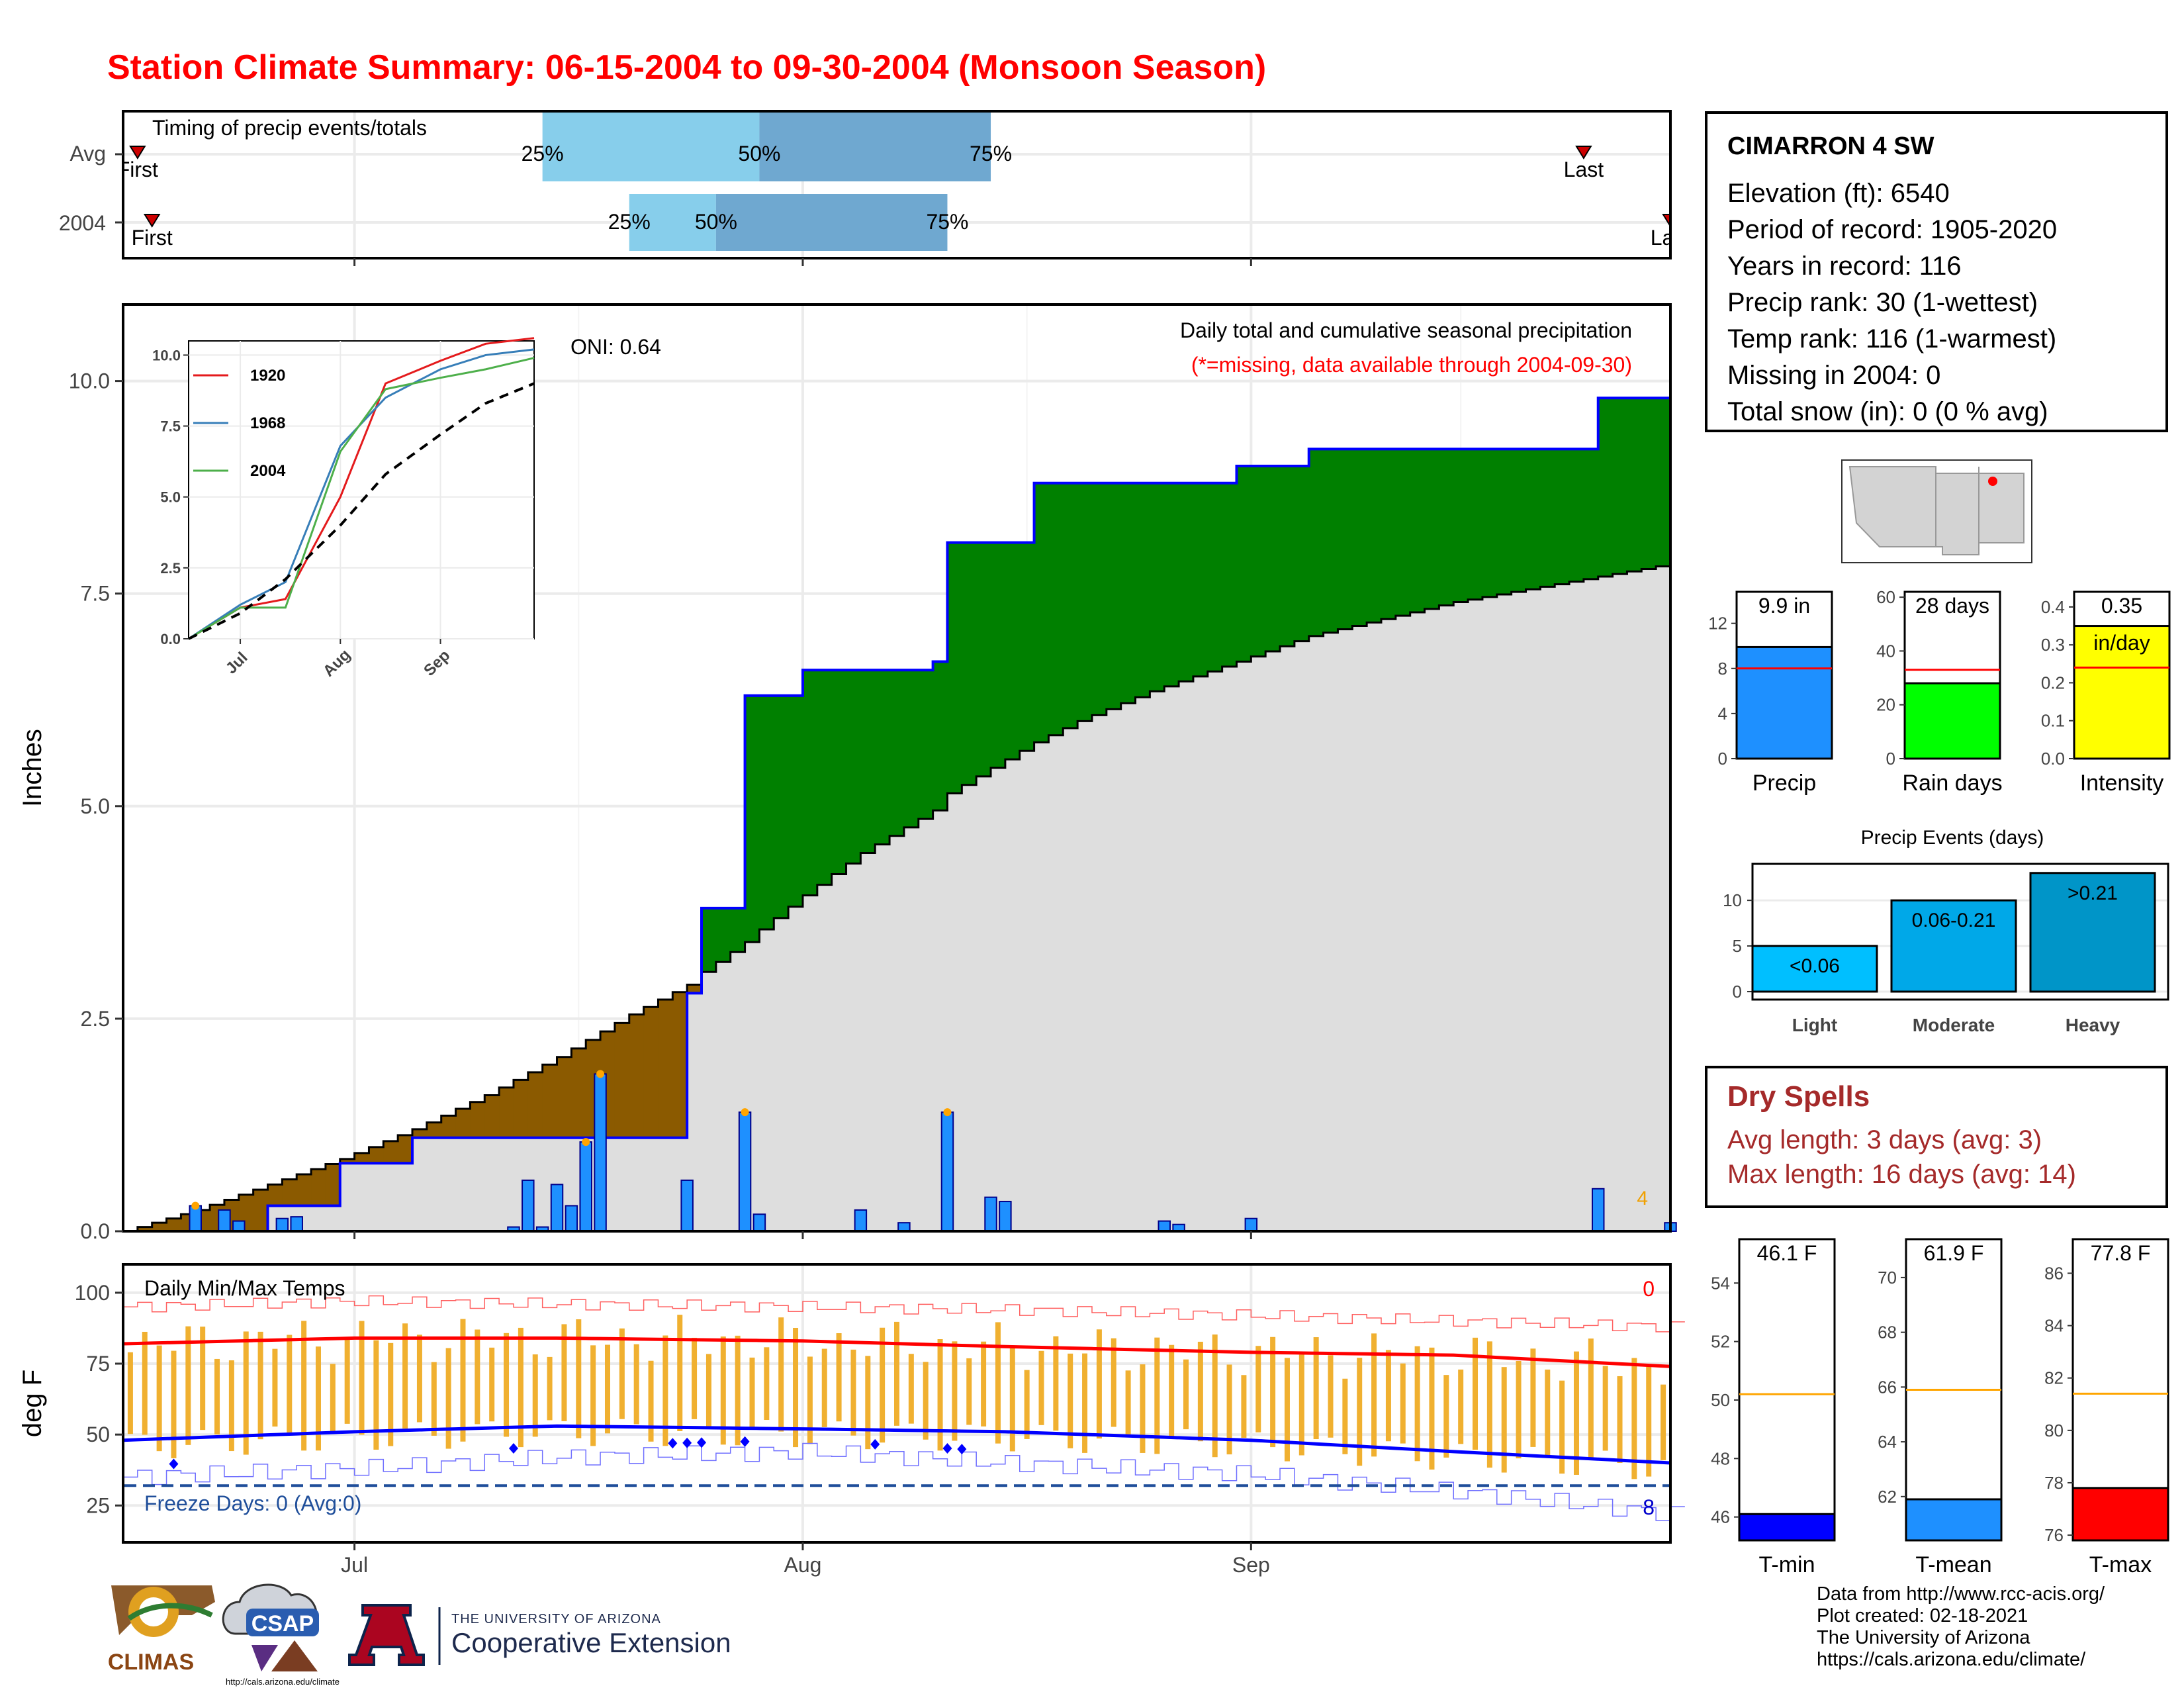 Image resolution: width=2184 pixels, height=1688 pixels. I want to click on tmean-summary-bar, so click(1954, 1520).